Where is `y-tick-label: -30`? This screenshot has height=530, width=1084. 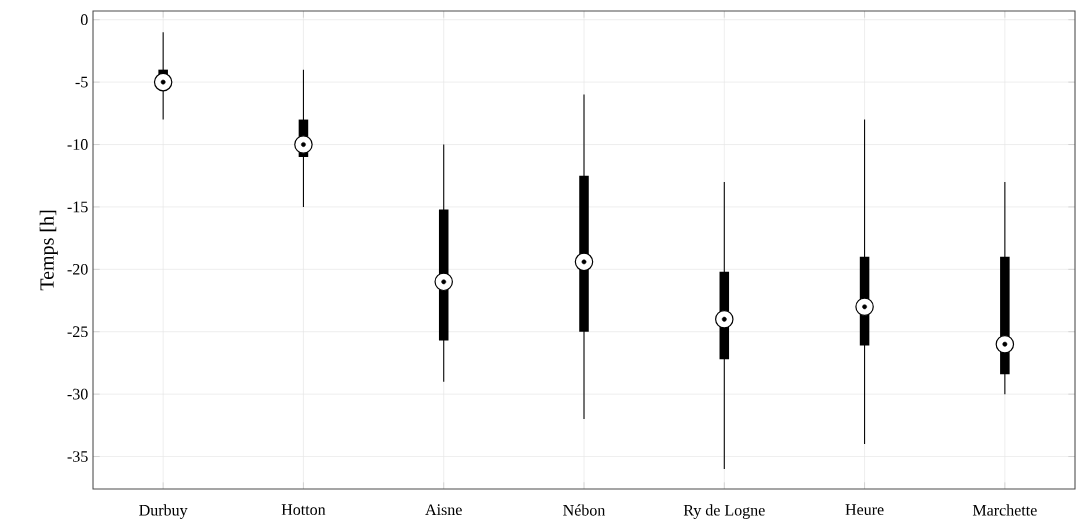
y-tick-label: -30 is located at coordinates (77, 394).